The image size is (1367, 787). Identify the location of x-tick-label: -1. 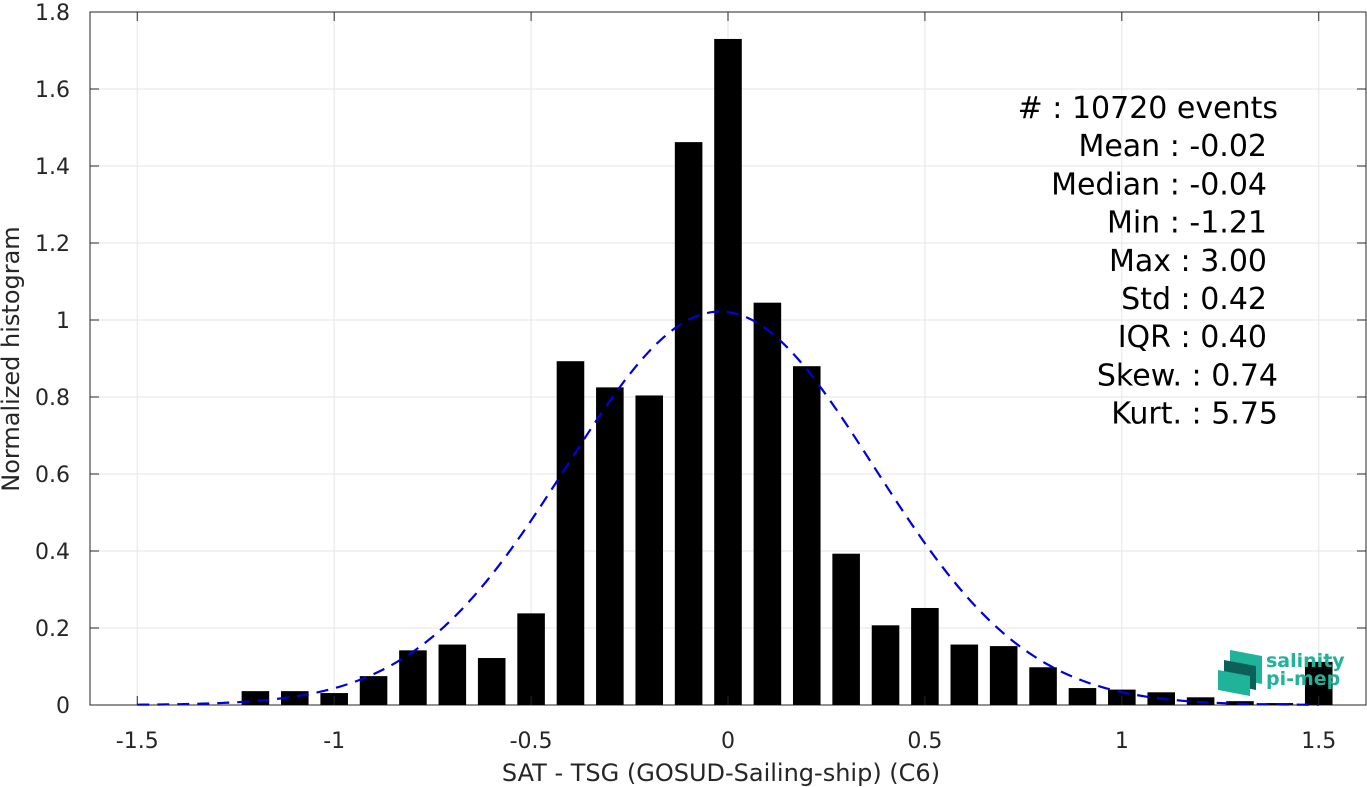
(334, 741).